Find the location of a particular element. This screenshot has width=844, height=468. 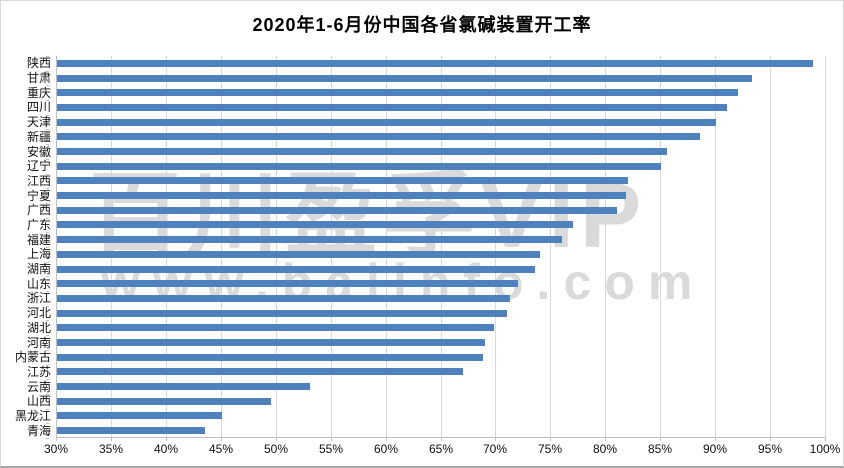

y-axis-line is located at coordinates (56, 247).